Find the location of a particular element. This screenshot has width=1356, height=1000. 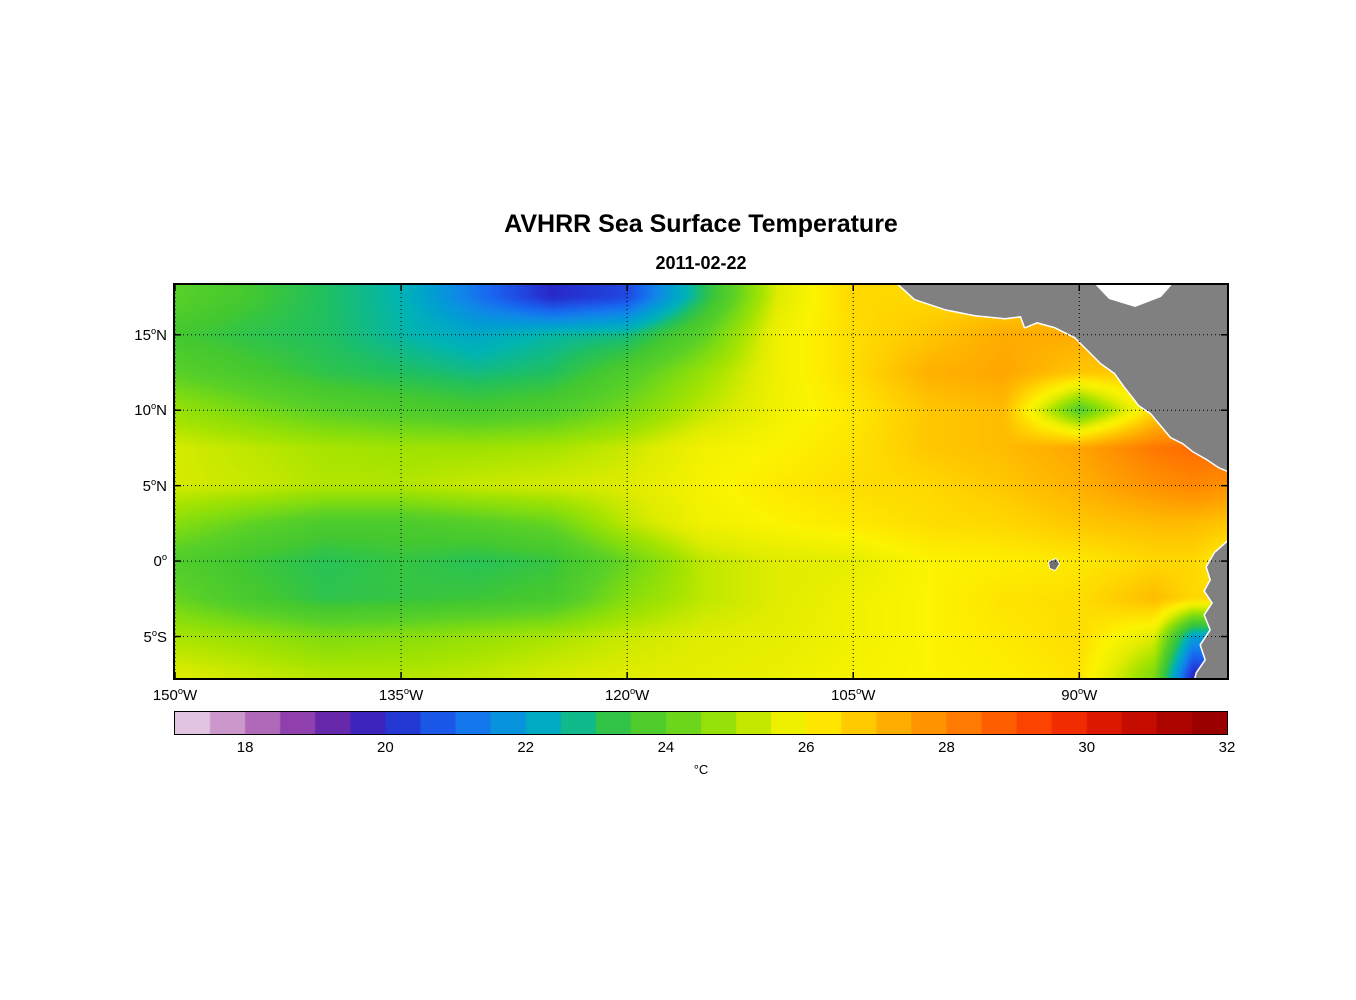

colorbar is located at coordinates (701, 723).